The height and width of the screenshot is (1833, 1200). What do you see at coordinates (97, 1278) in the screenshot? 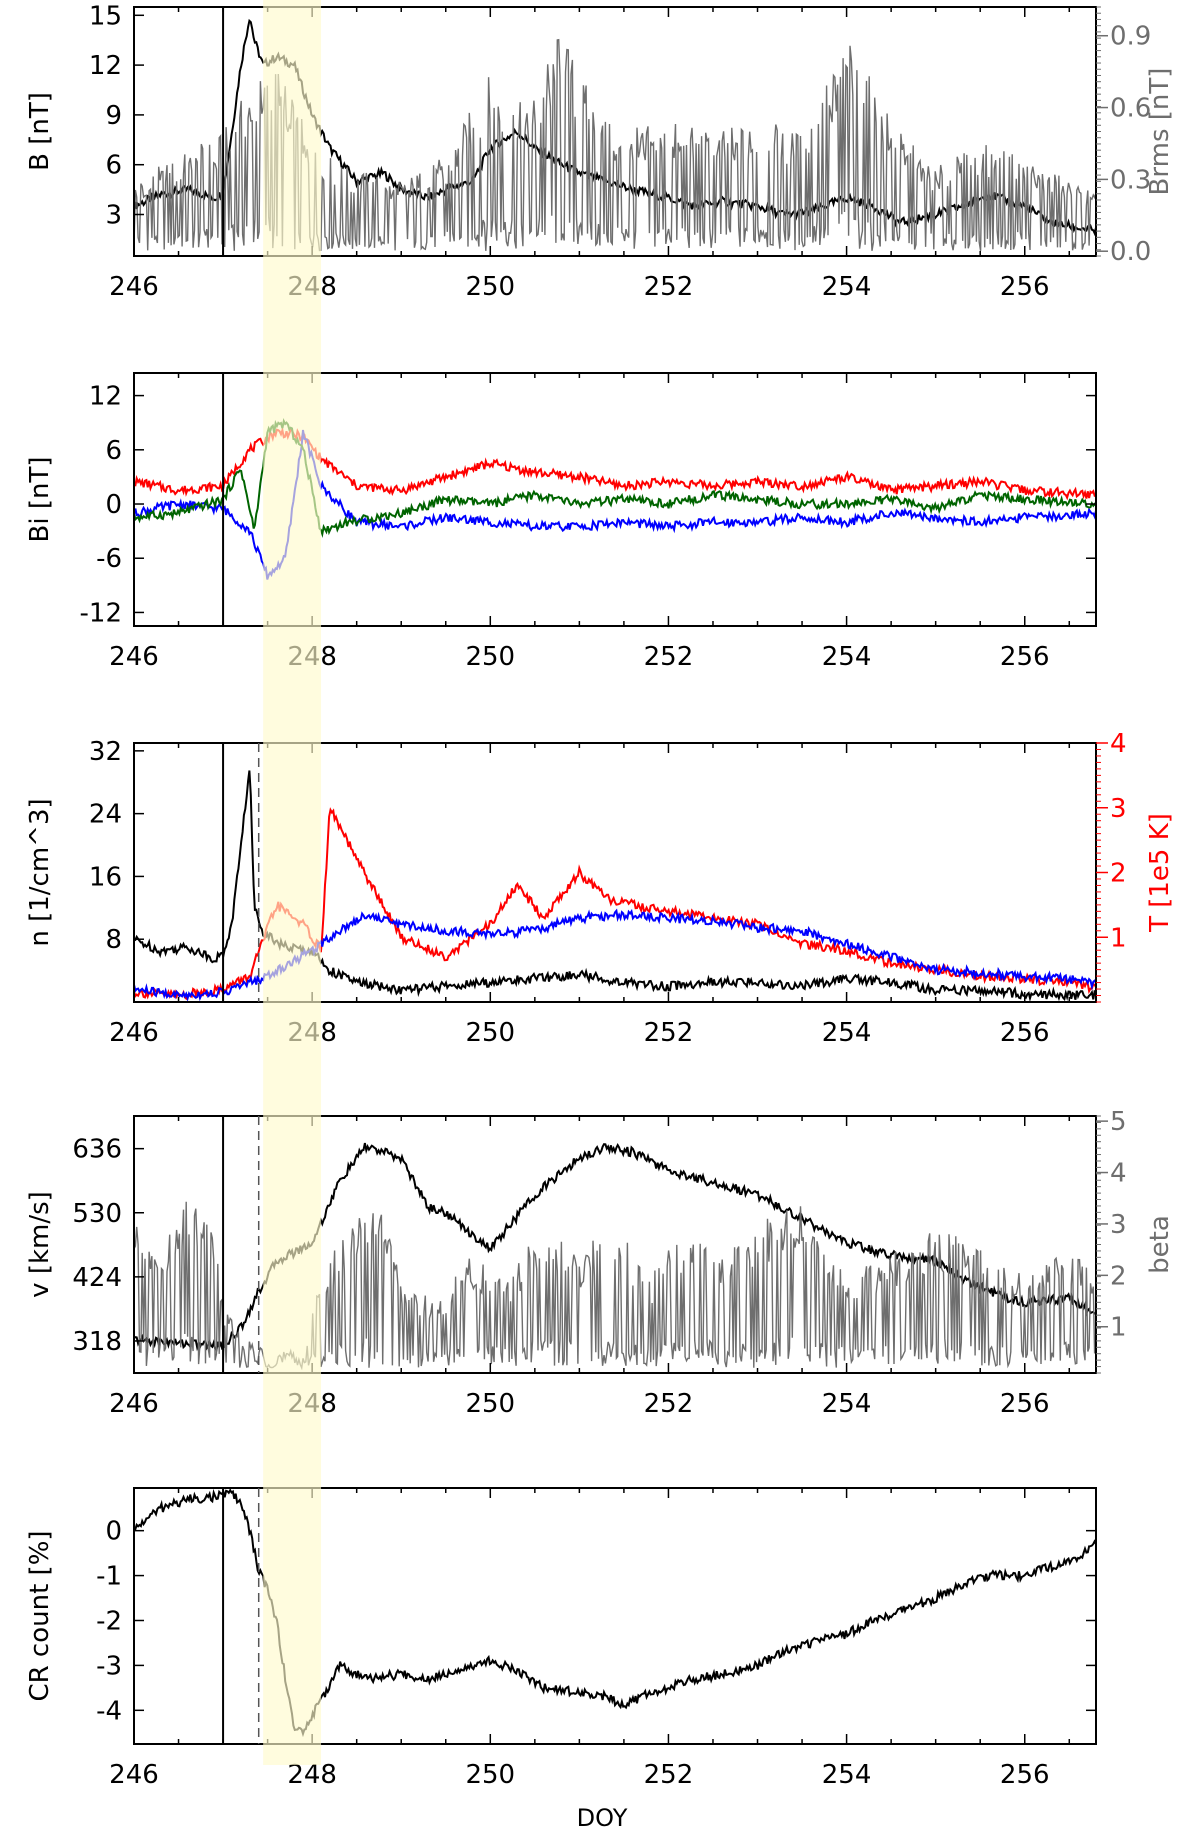
I see `y-tick-label: 424` at bounding box center [97, 1278].